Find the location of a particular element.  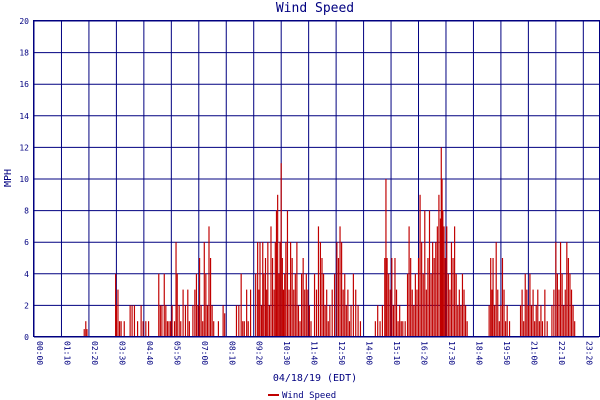

x-tick-label: 17:30 is located at coordinates (451, 353).